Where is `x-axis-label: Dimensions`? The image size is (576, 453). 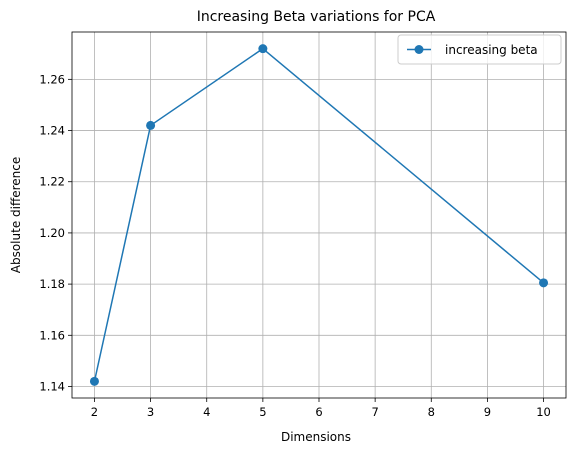
x-axis-label: Dimensions is located at coordinates (316, 437).